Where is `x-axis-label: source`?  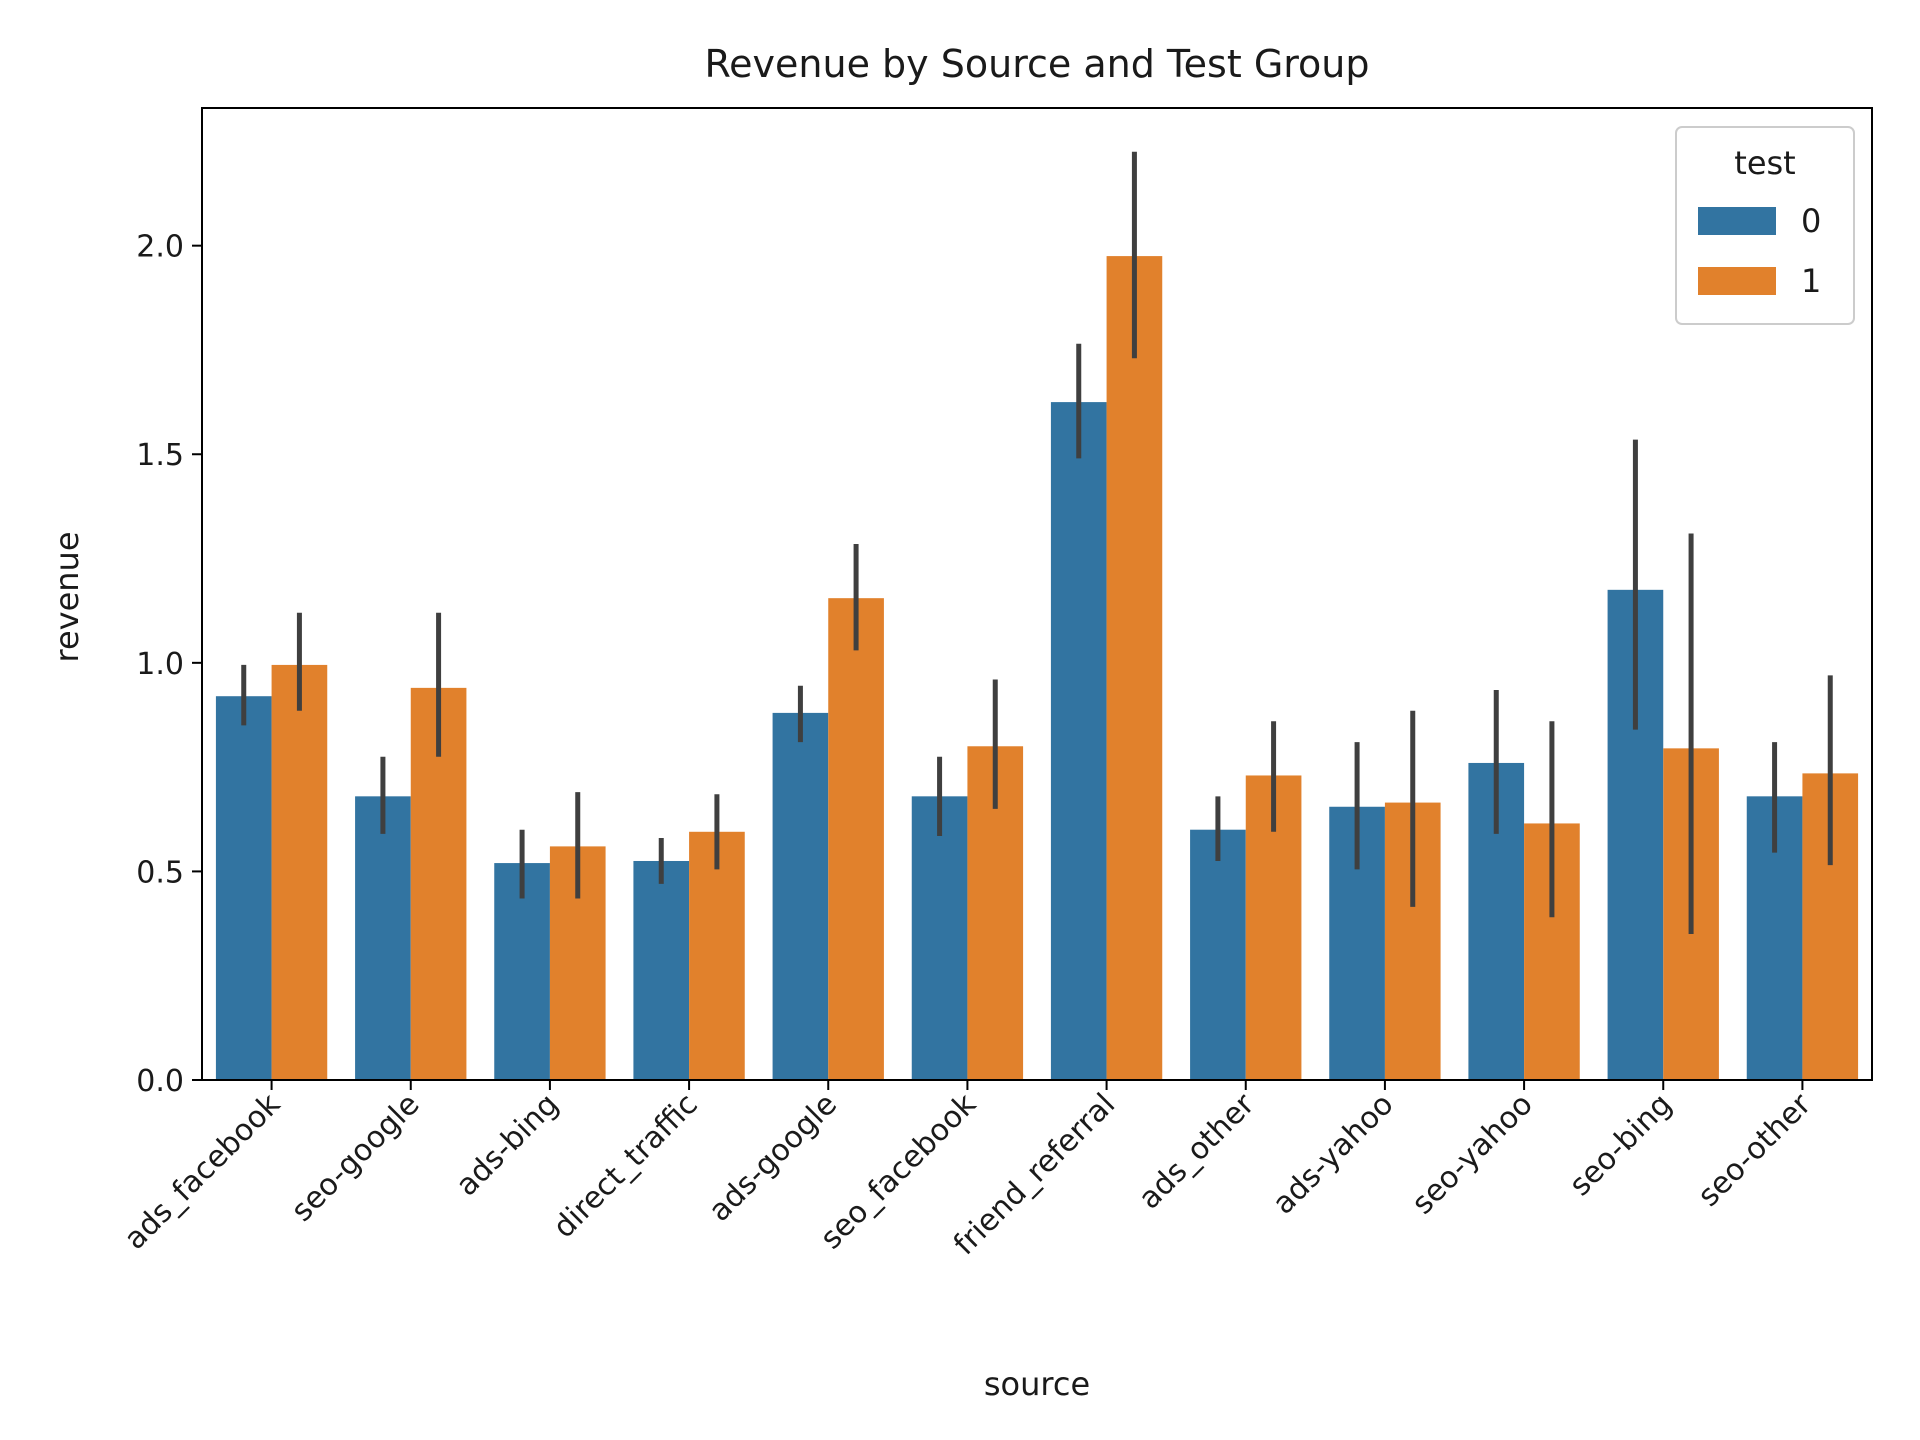 x-axis-label: source is located at coordinates (1037, 1384).